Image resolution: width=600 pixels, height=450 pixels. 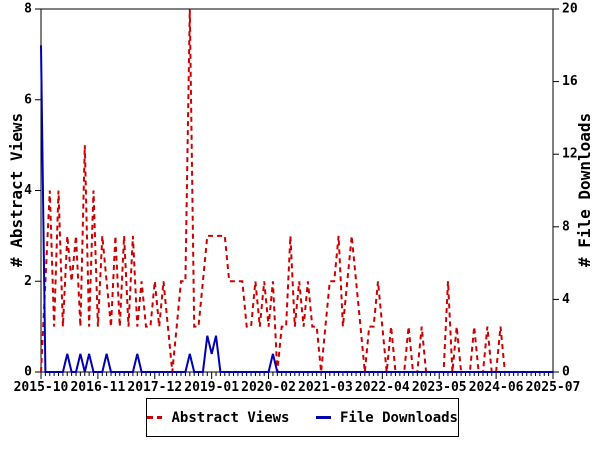 I want to click on file-downloads-line-sample, so click(x=323, y=417).